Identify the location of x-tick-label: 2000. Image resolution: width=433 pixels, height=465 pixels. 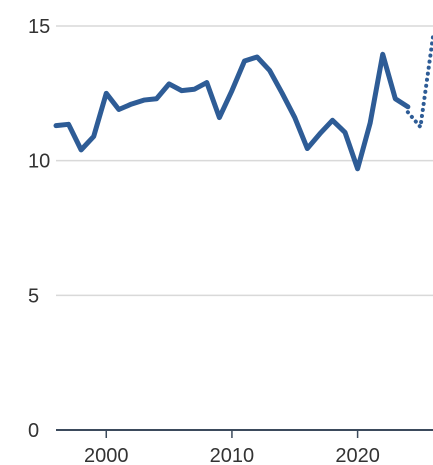
(106, 455).